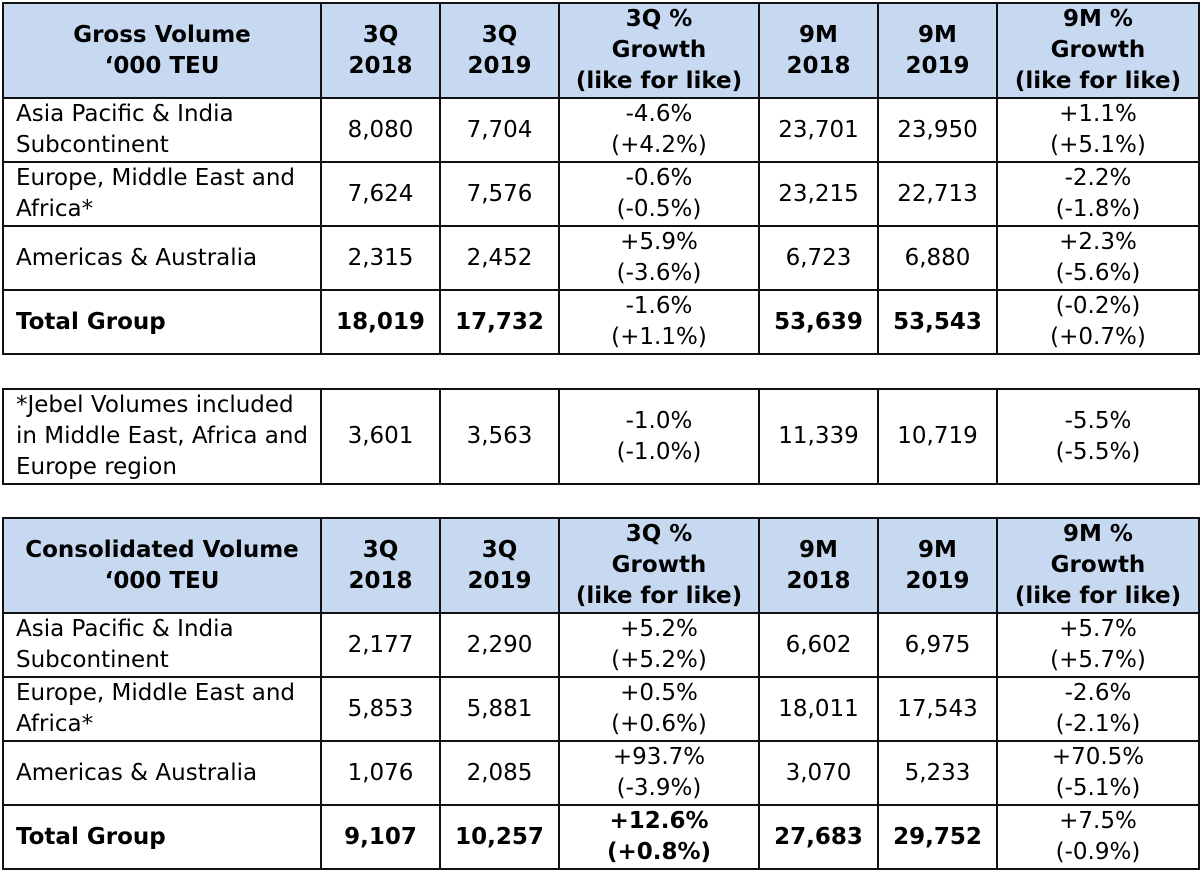 The width and height of the screenshot is (1200, 873). I want to click on value-9m-growth: +7.5% (-0.9%), so click(1098, 837).